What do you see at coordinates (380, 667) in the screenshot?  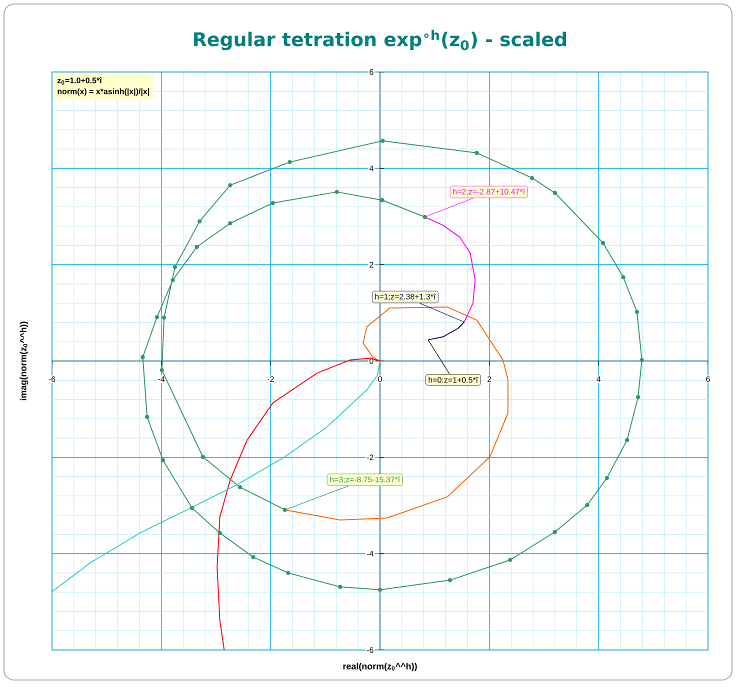 I see `x-axis-title: real(norm(z$_{0}$^^h))` at bounding box center [380, 667].